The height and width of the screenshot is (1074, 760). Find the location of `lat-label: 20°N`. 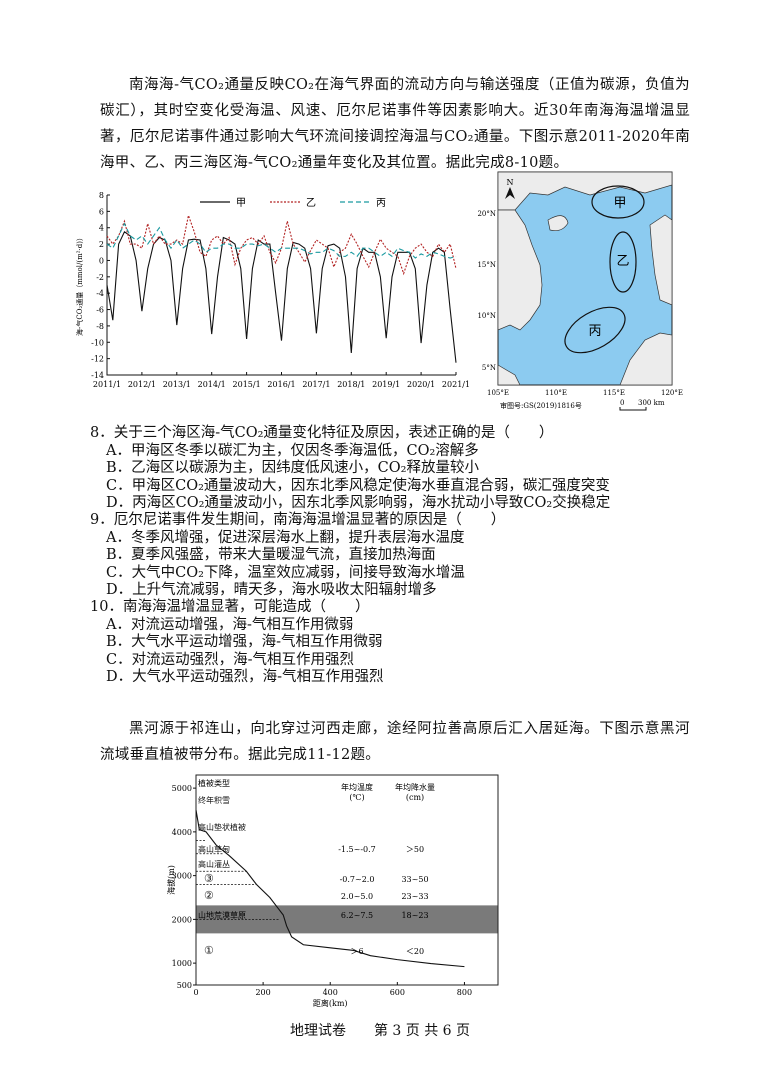

lat-label: 20°N is located at coordinates (486, 214).